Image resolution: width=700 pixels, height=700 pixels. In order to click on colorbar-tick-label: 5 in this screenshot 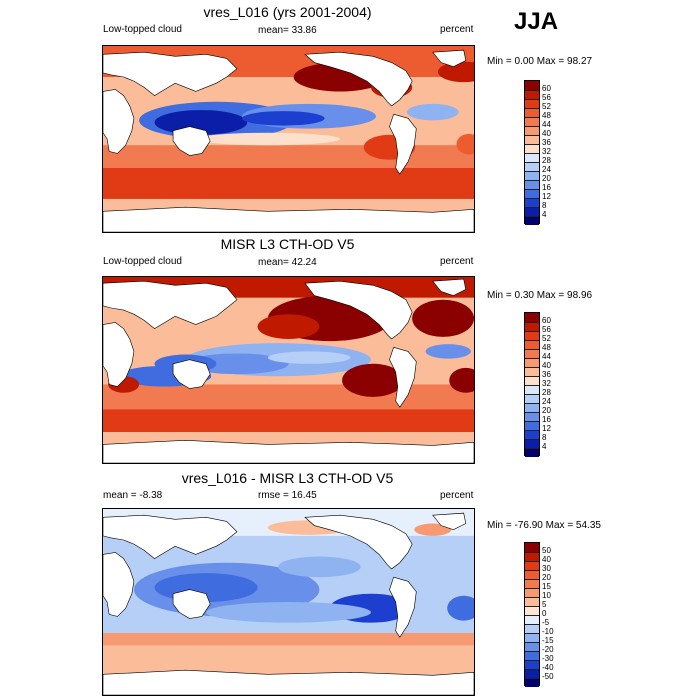, I will do `click(544, 604)`.